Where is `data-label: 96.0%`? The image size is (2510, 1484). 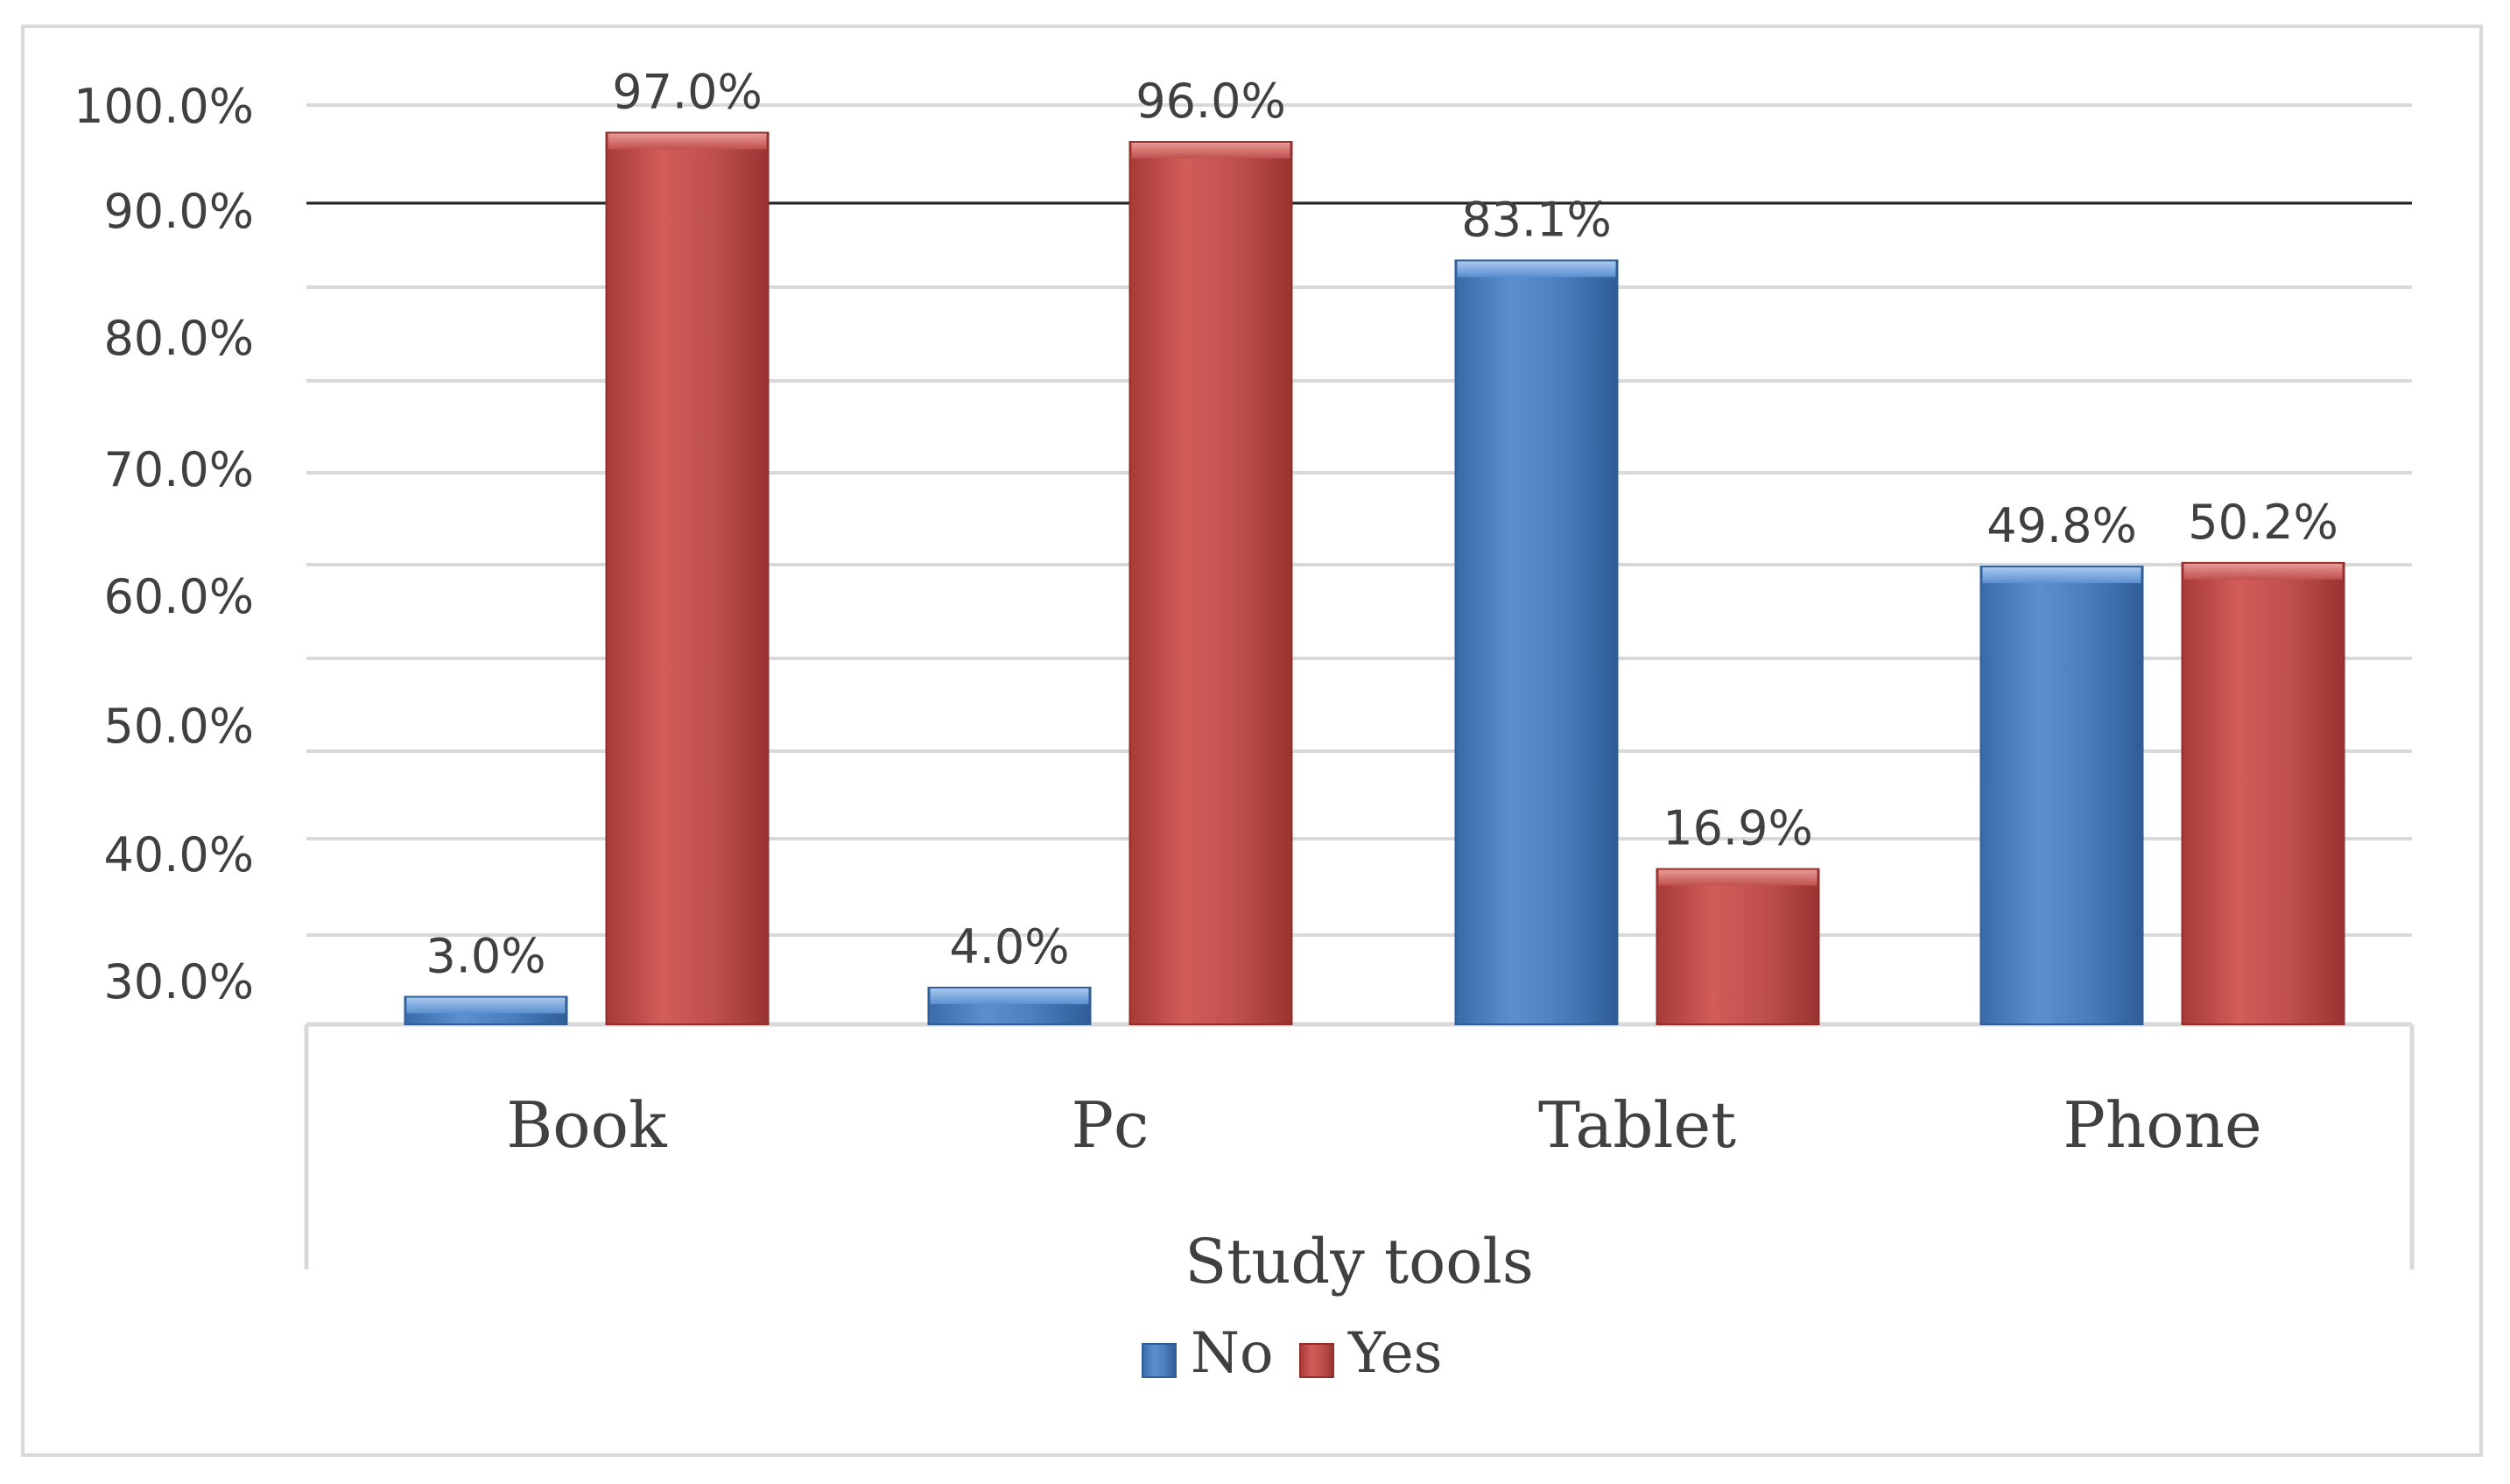 data-label: 96.0% is located at coordinates (1210, 101).